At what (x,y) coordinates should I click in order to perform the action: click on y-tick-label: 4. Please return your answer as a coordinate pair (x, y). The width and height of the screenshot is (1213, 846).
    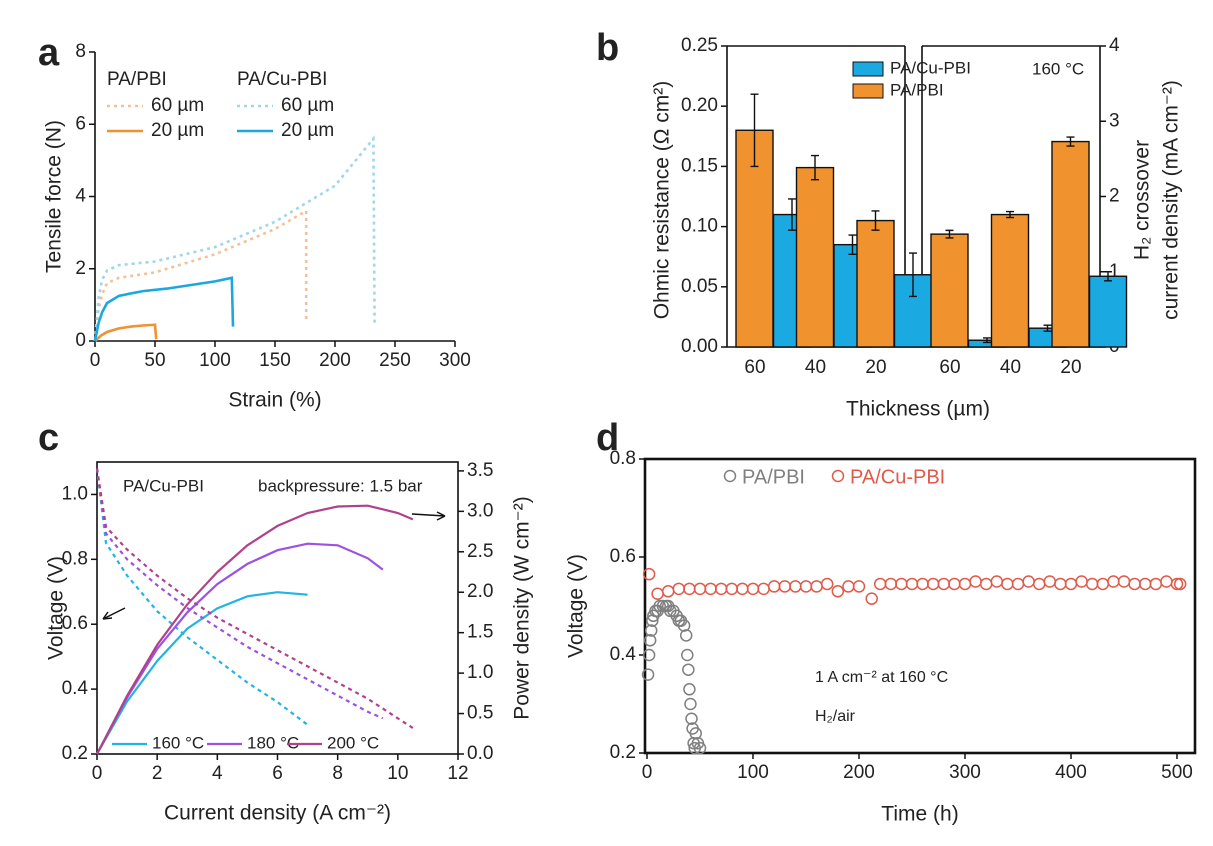
    Looking at the image, I should click on (80, 196).